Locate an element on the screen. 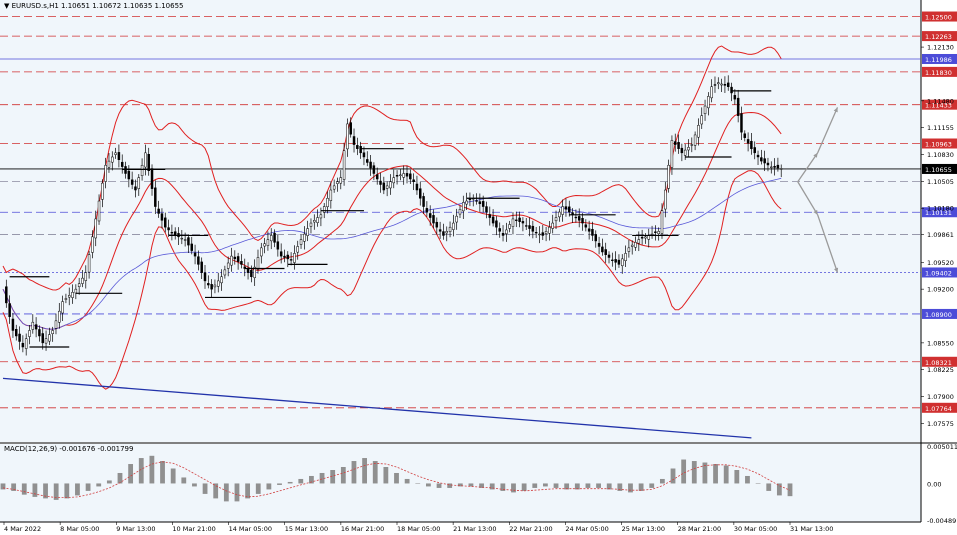  y-tick-label: 1.07900 is located at coordinates (940, 397).